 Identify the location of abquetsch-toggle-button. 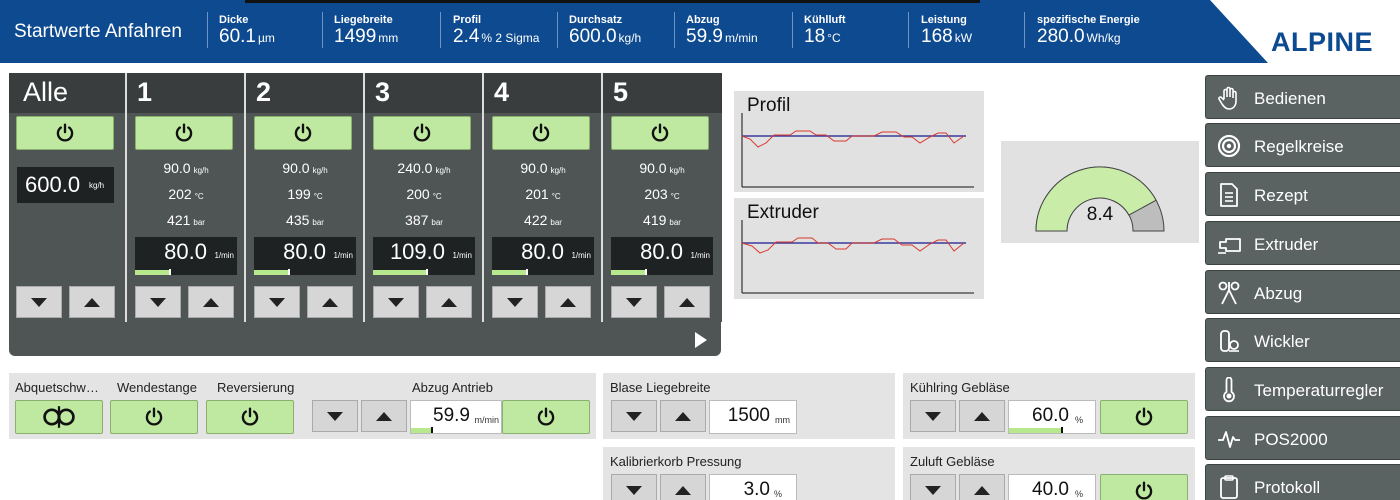
(59, 417).